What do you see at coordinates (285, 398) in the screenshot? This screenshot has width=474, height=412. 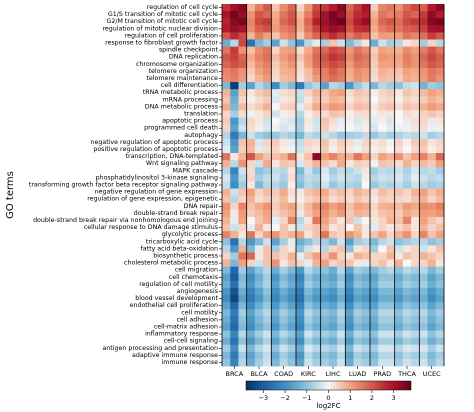 I see `colorbar-tick-label: −2` at bounding box center [285, 398].